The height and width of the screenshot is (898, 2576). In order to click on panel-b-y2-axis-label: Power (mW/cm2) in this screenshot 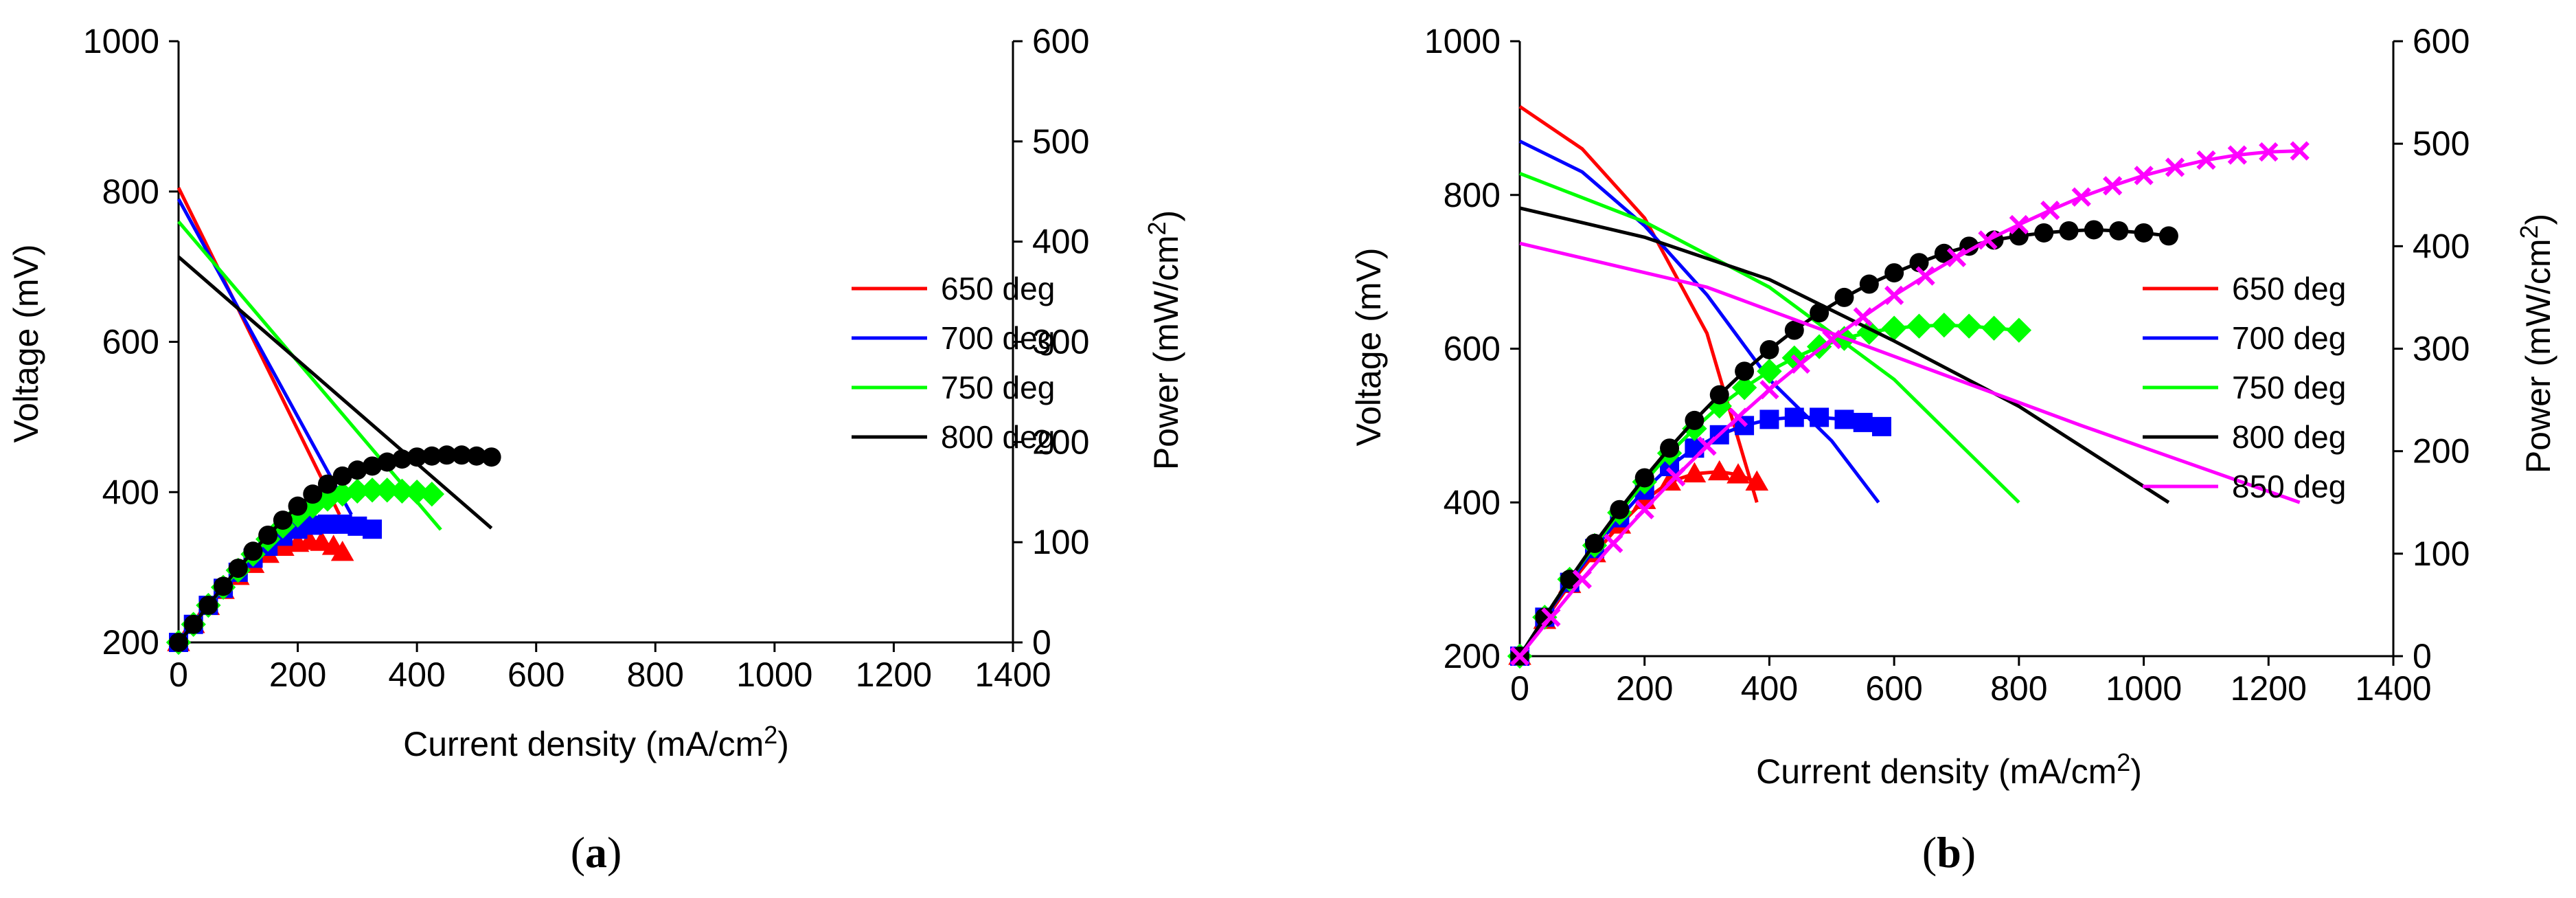, I will do `click(2536, 343)`.